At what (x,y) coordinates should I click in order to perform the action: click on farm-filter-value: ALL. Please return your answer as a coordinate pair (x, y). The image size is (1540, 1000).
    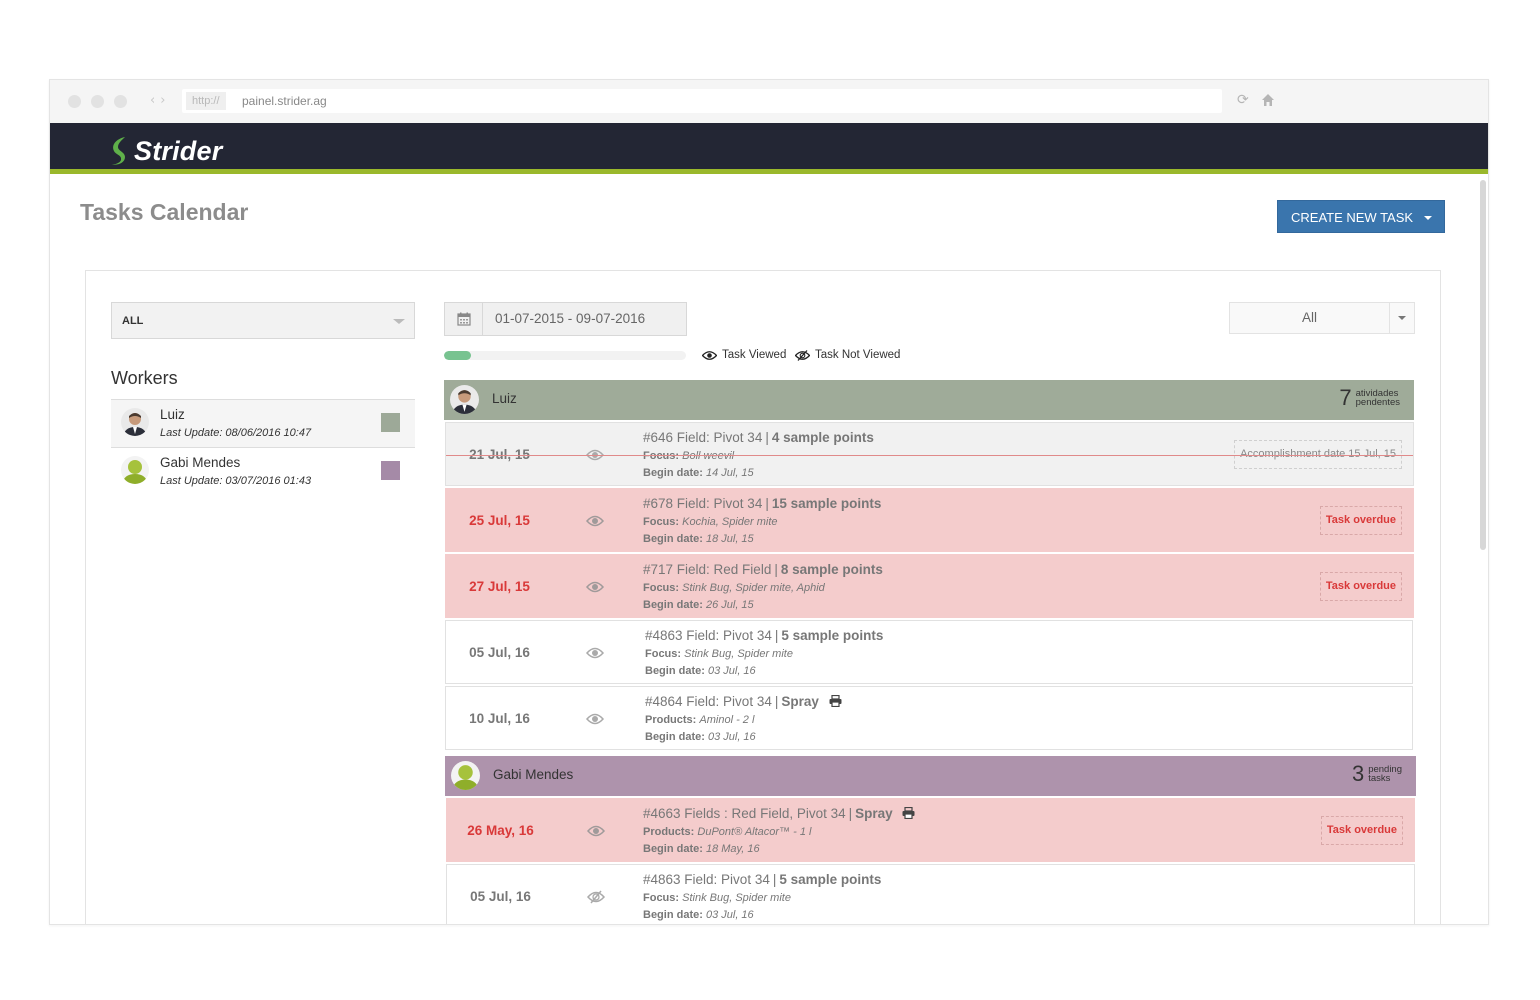
    Looking at the image, I should click on (133, 321).